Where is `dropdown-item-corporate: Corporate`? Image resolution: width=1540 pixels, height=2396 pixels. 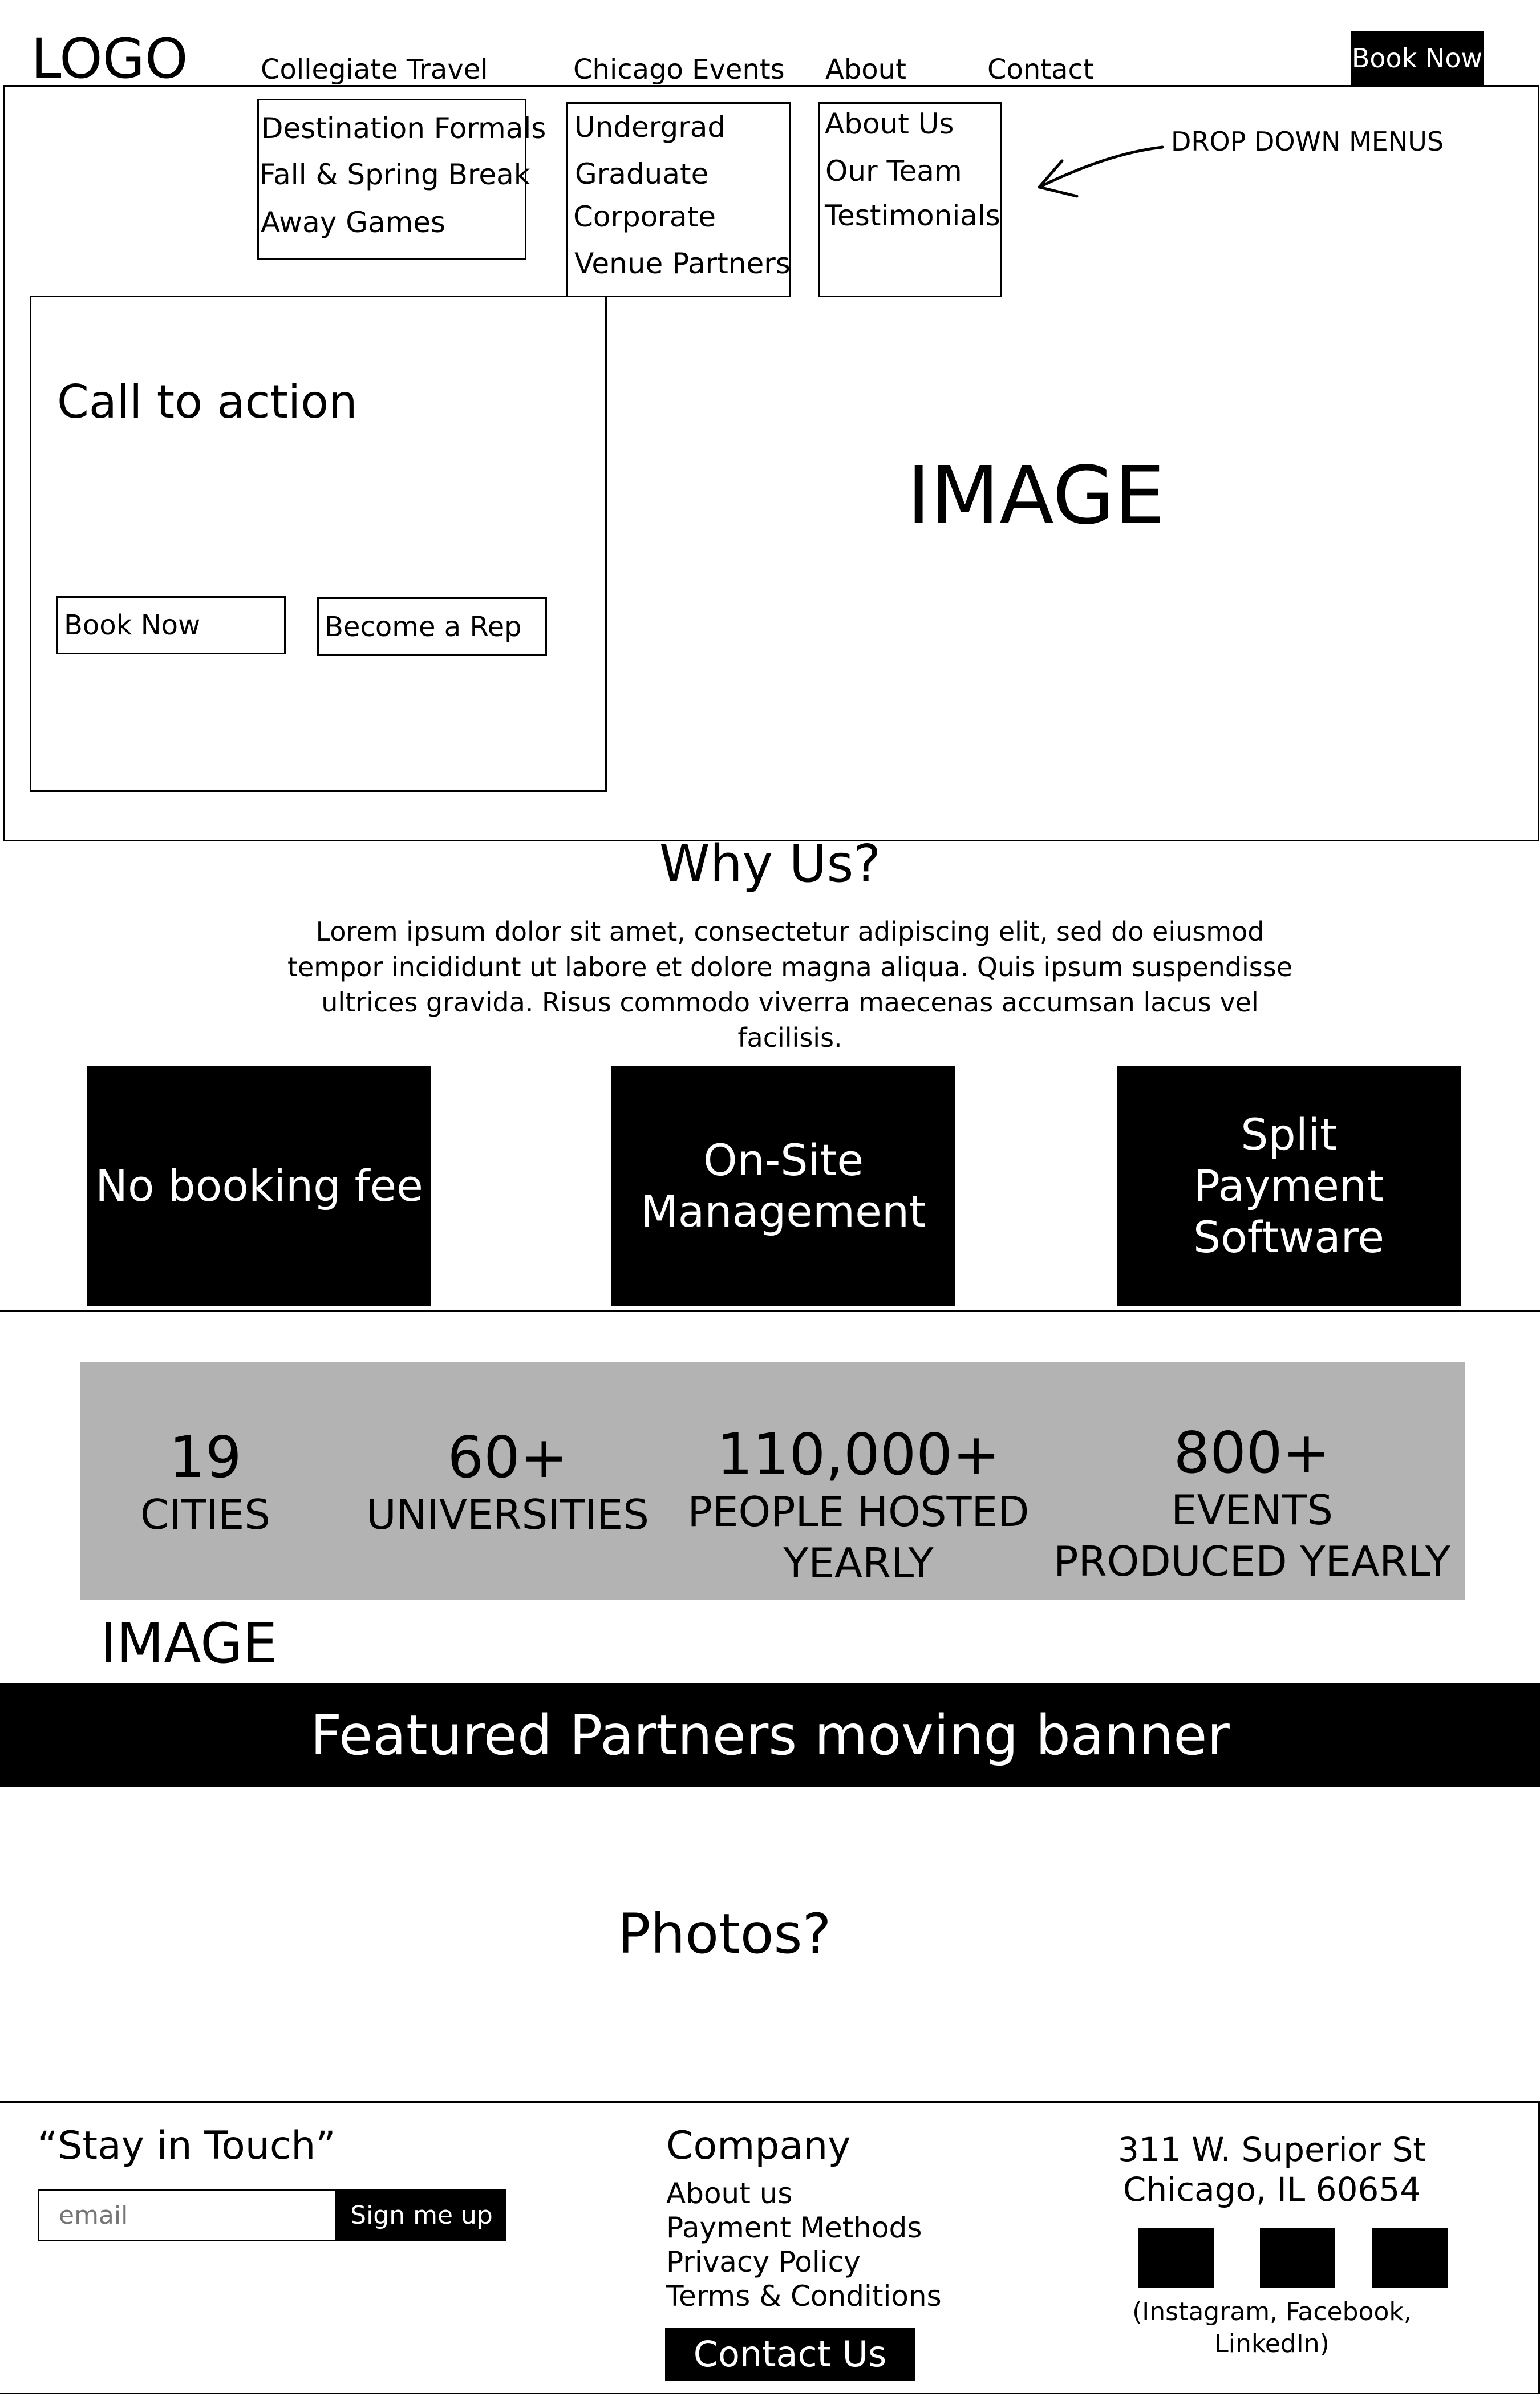
dropdown-item-corporate: Corporate is located at coordinates (644, 217).